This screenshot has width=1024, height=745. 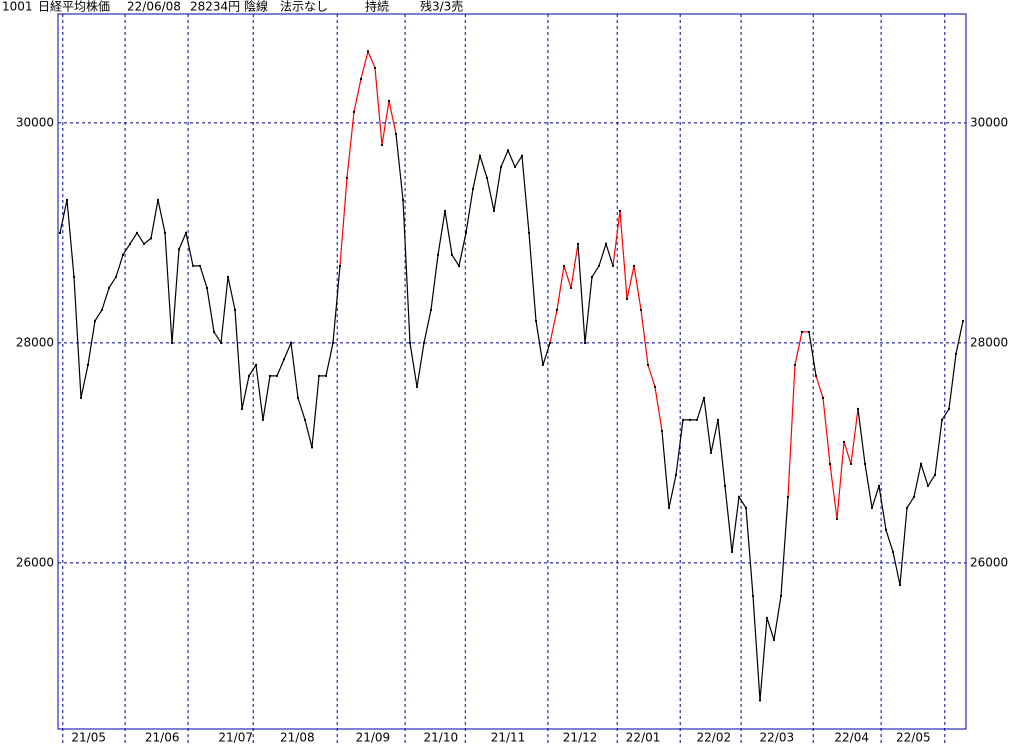 What do you see at coordinates (989, 562) in the screenshot?
I see `y-tick-label-right: 26000` at bounding box center [989, 562].